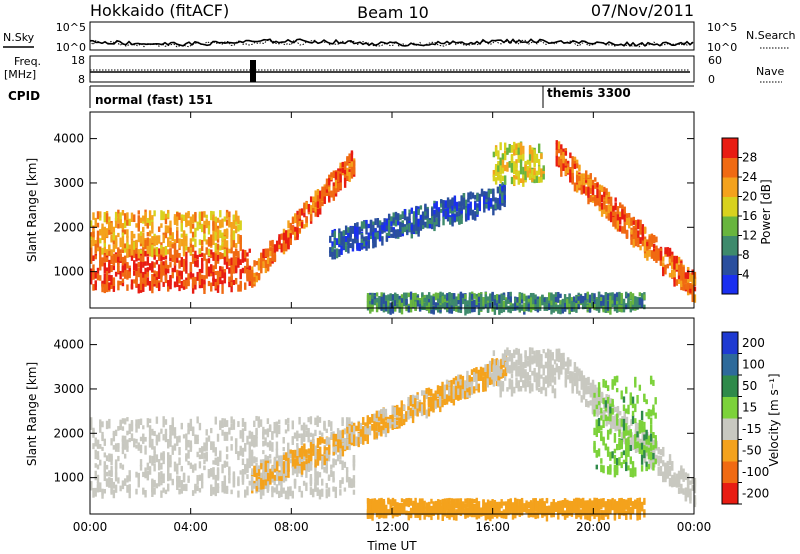 The height and width of the screenshot is (554, 800). What do you see at coordinates (711, 79) in the screenshot?
I see `nave-tick-low: 0` at bounding box center [711, 79].